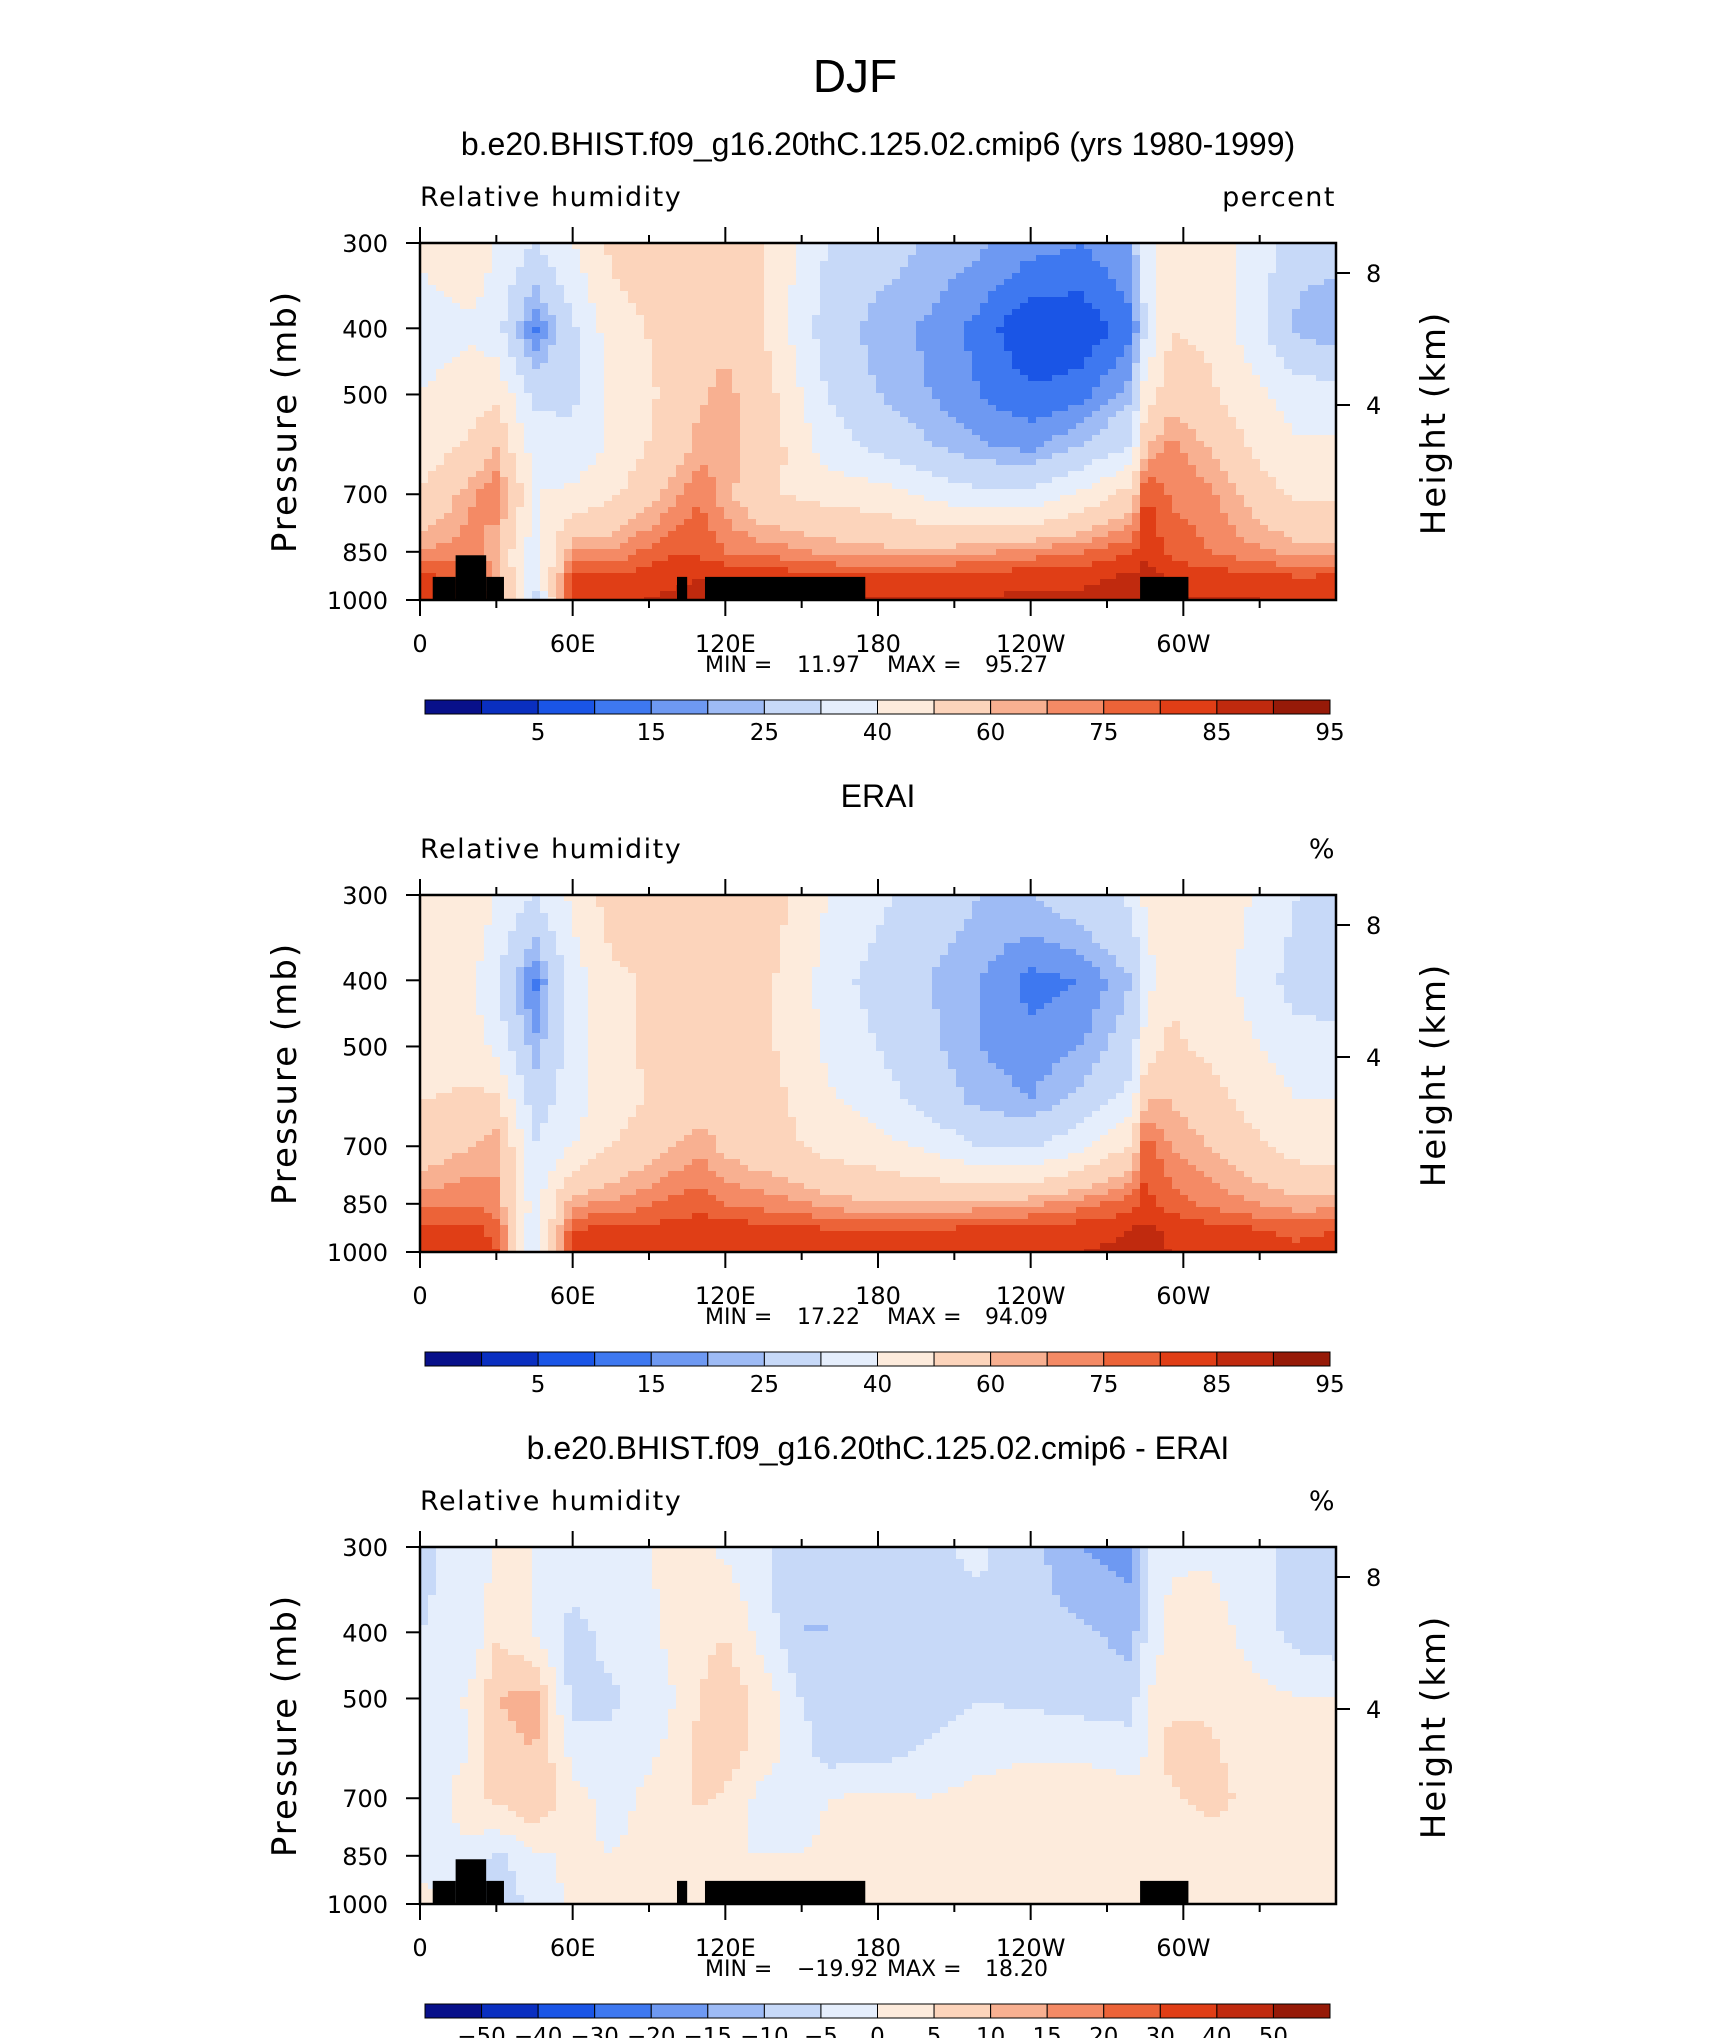 Image resolution: width=1710 pixels, height=2038 pixels. I want to click on colorbar-label: 40, so click(877, 733).